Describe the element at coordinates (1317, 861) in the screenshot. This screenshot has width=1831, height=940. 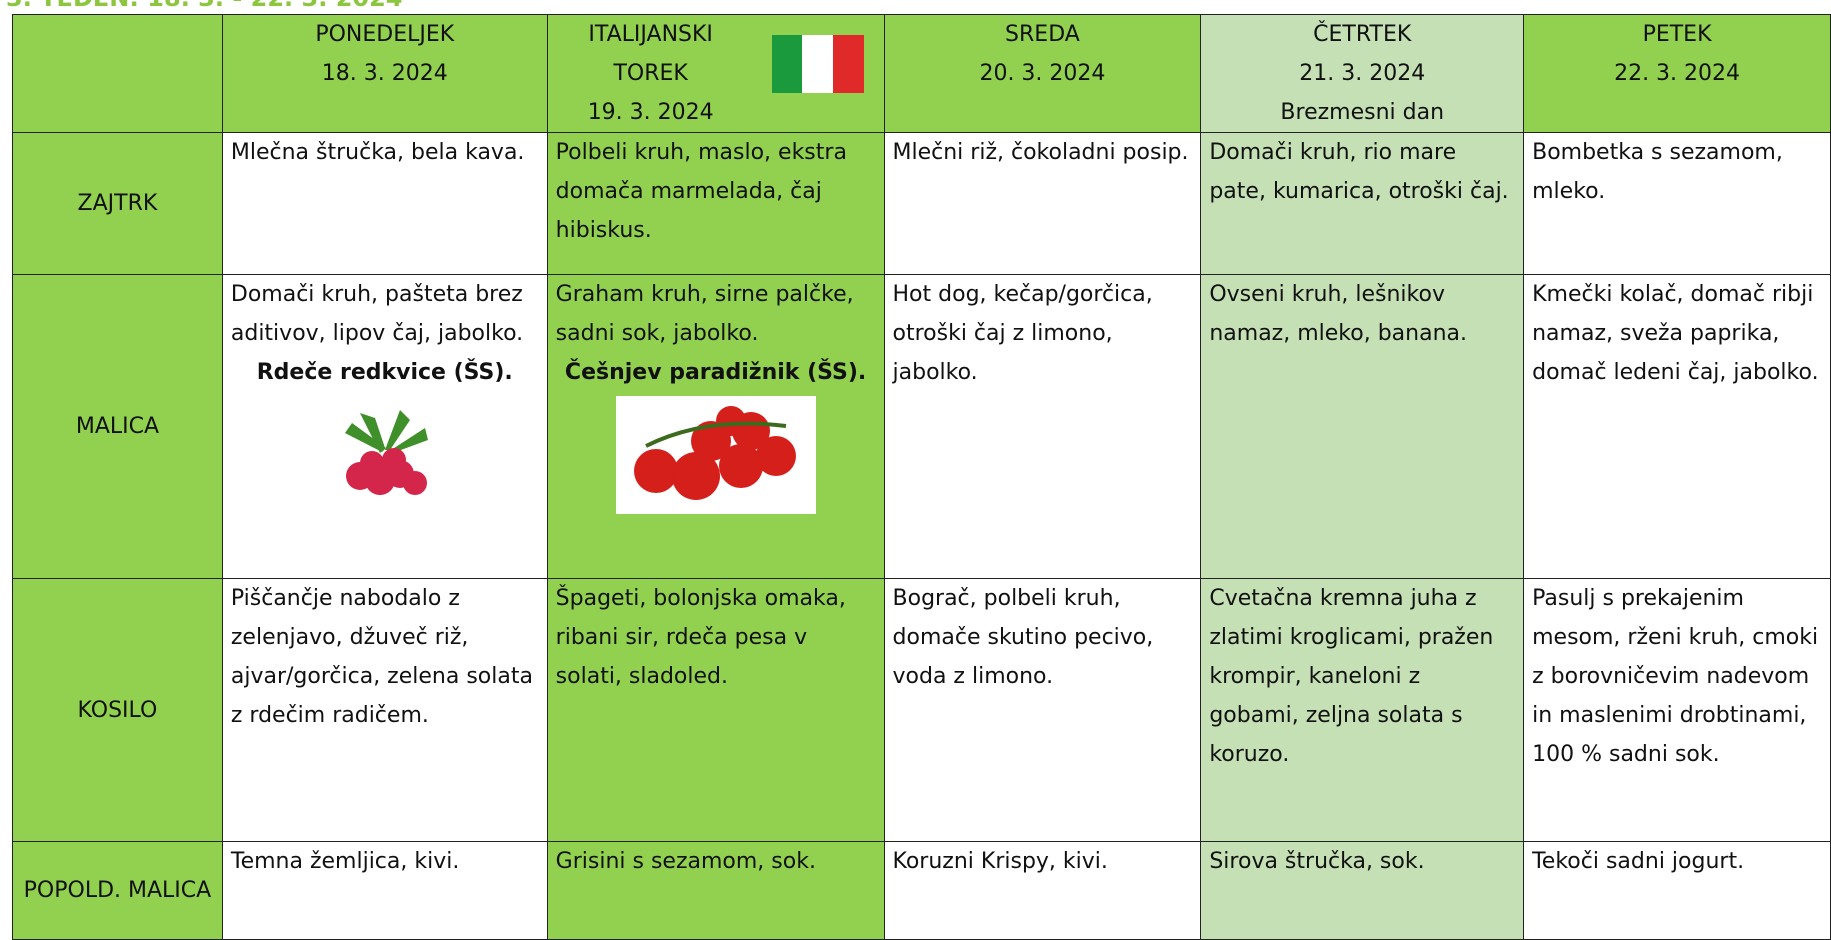
I see `menu-text: Sirova štručka, sok.` at that location.